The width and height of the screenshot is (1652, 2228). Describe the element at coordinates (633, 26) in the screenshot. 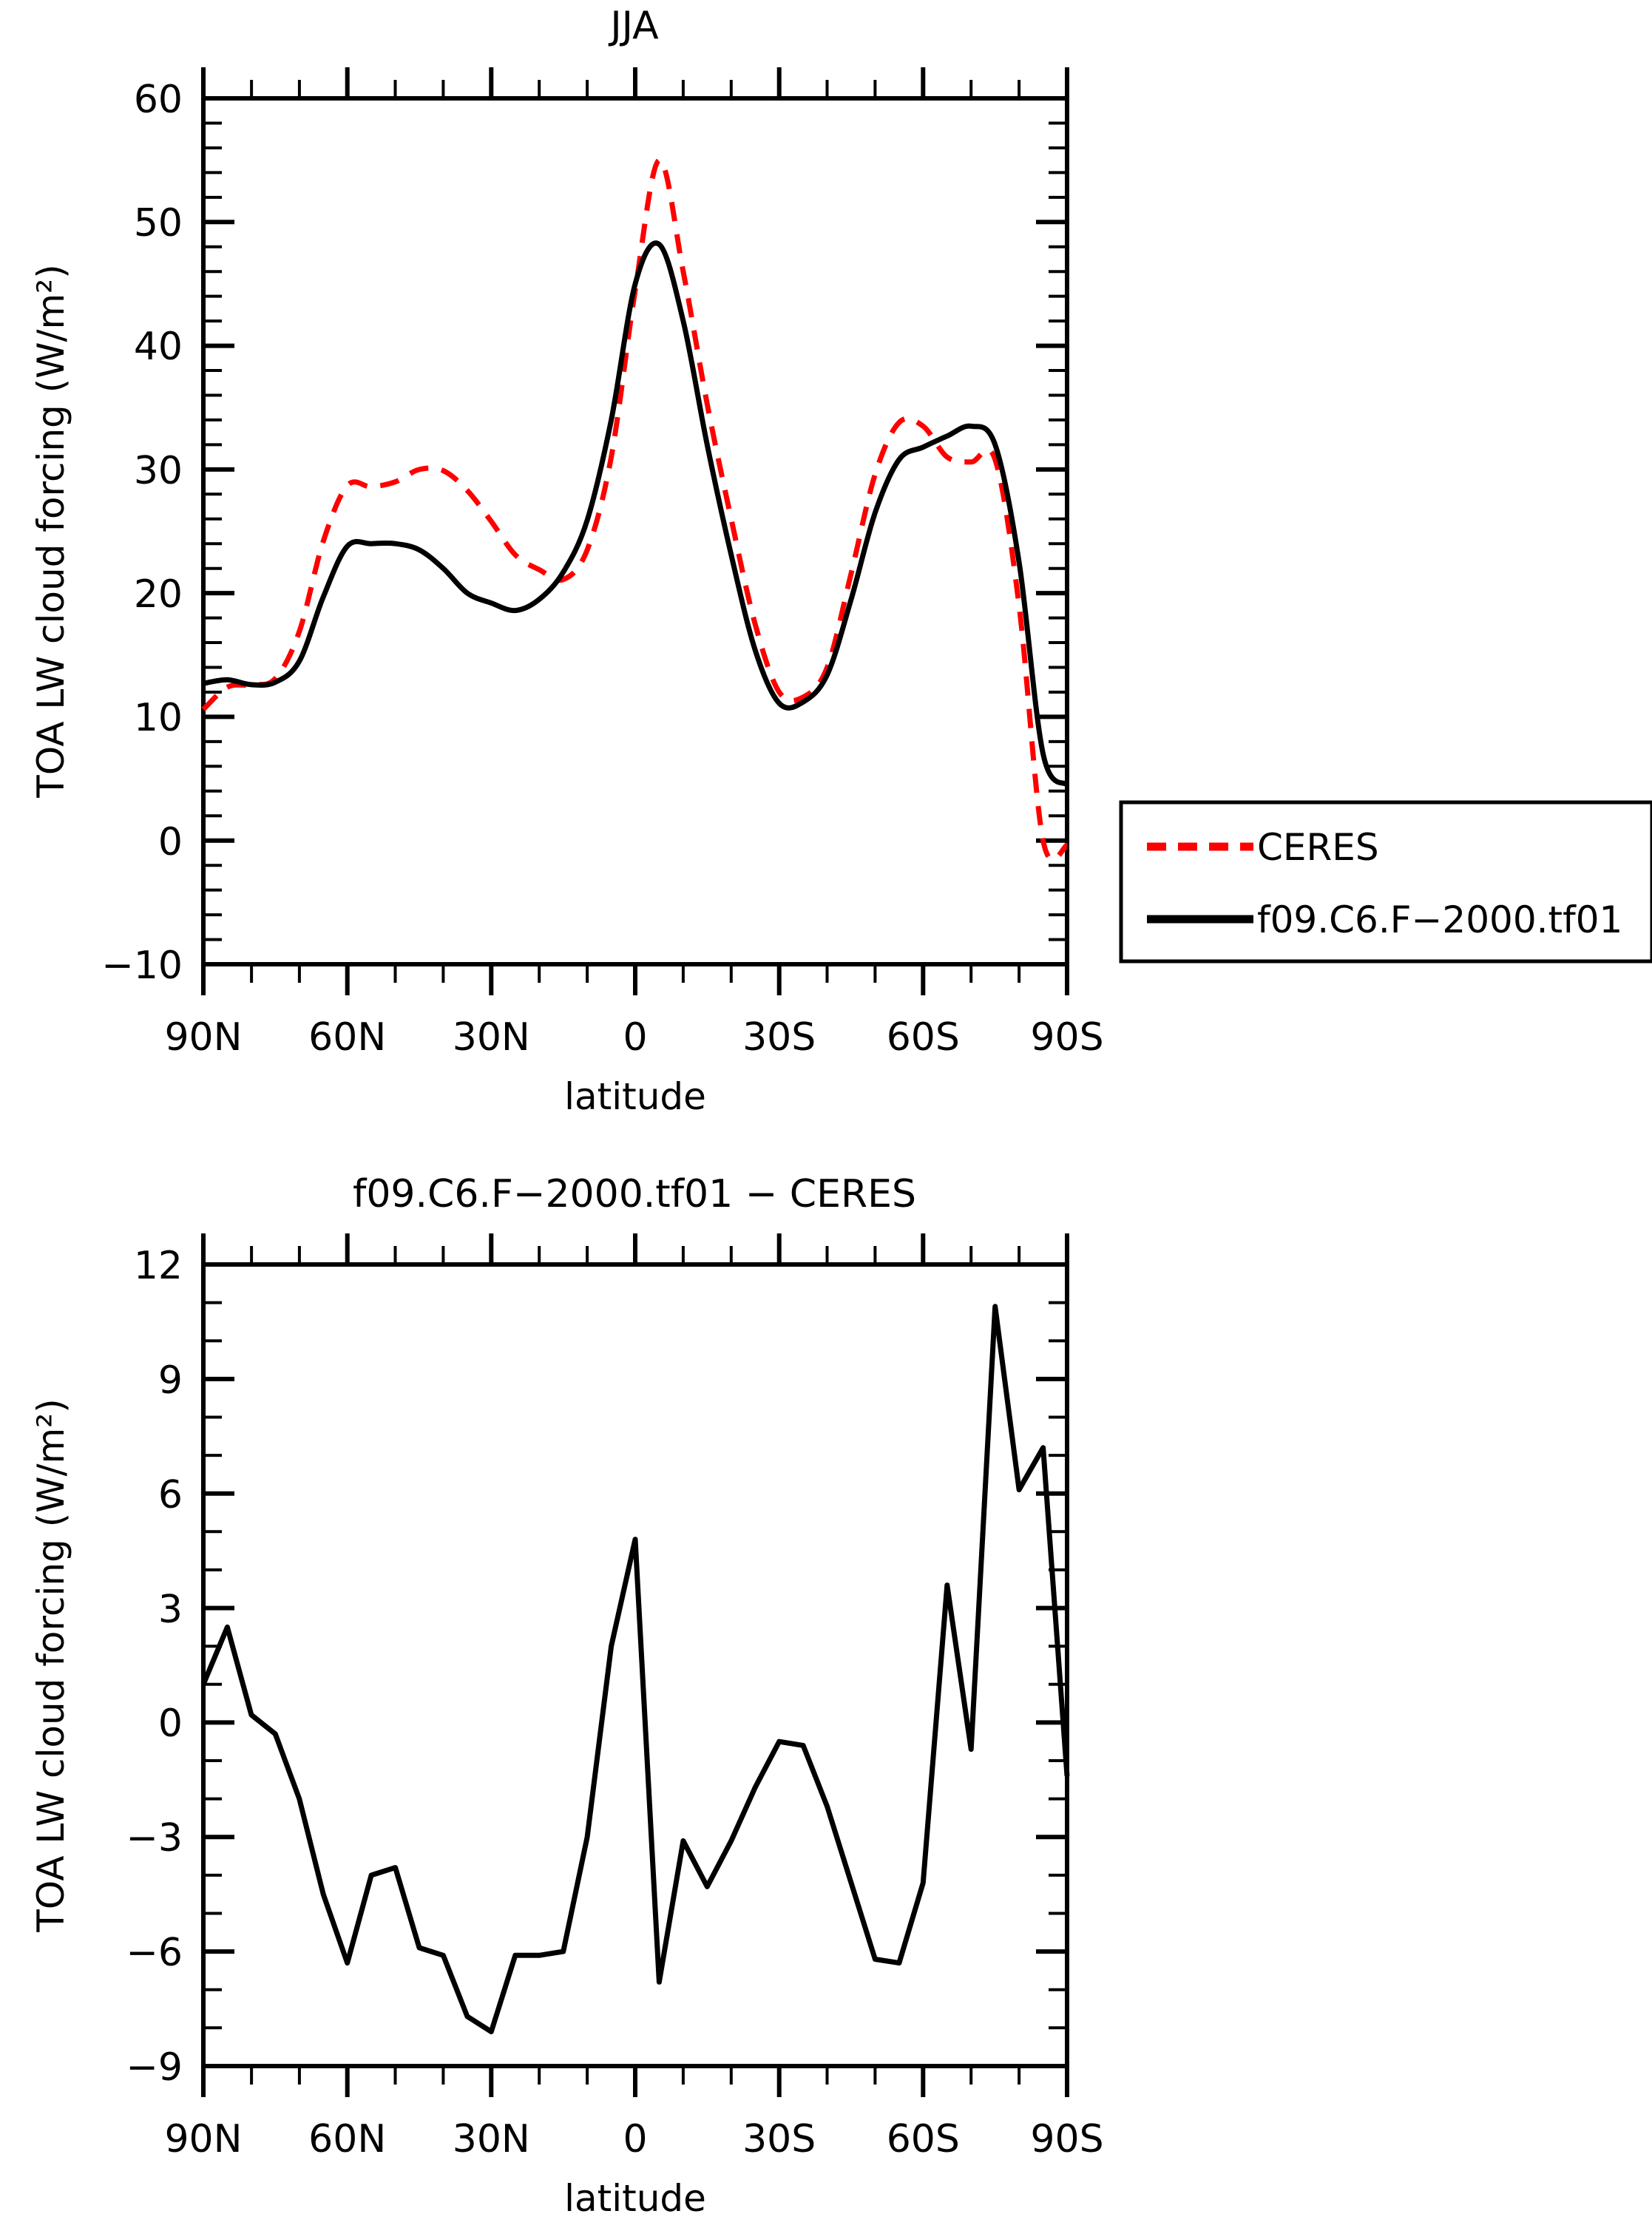

I see `panel-title-top: JJA` at that location.